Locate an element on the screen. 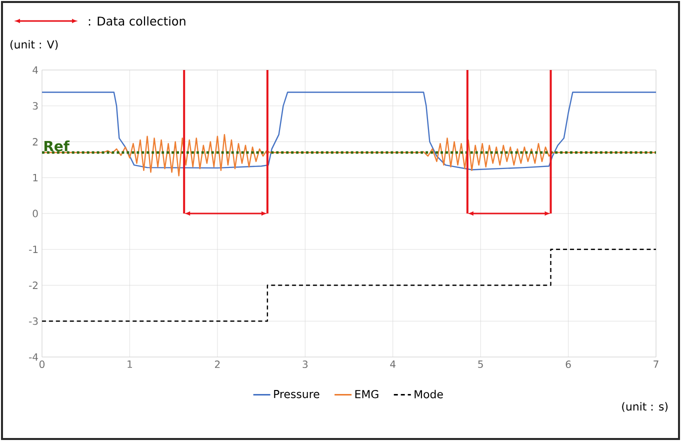 The width and height of the screenshot is (681, 441). legend-label: EMG is located at coordinates (366, 394).